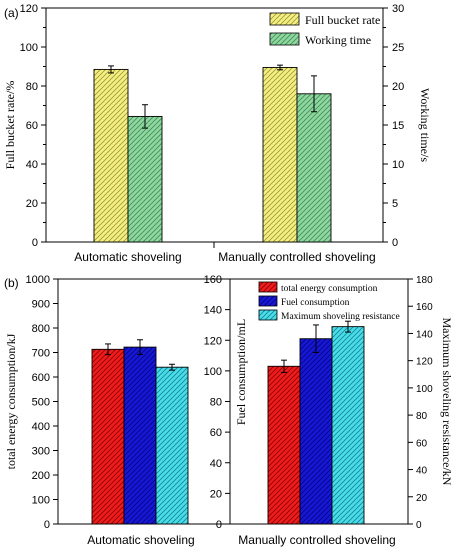 The image size is (451, 550). What do you see at coordinates (419, 525) in the screenshot?
I see `panel-b-right-tick-label: 0` at bounding box center [419, 525].